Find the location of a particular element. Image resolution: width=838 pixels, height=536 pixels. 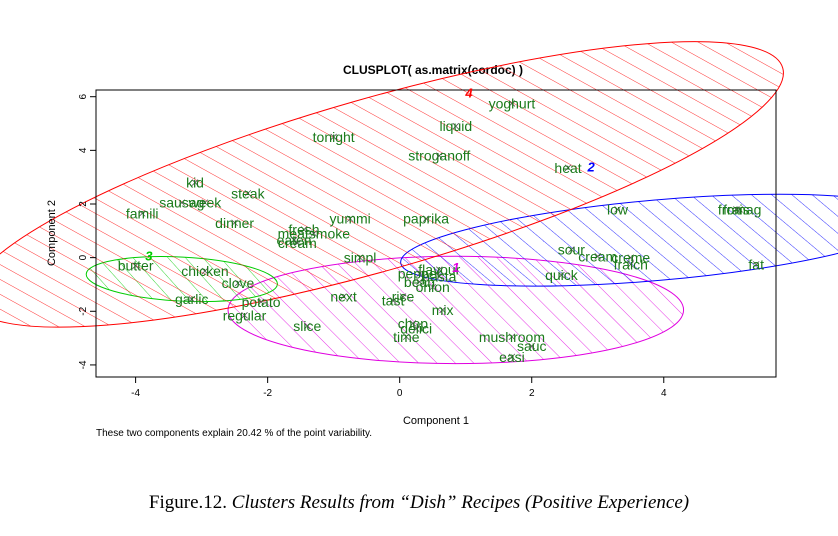

point-label: pasta is located at coordinates (439, 276).